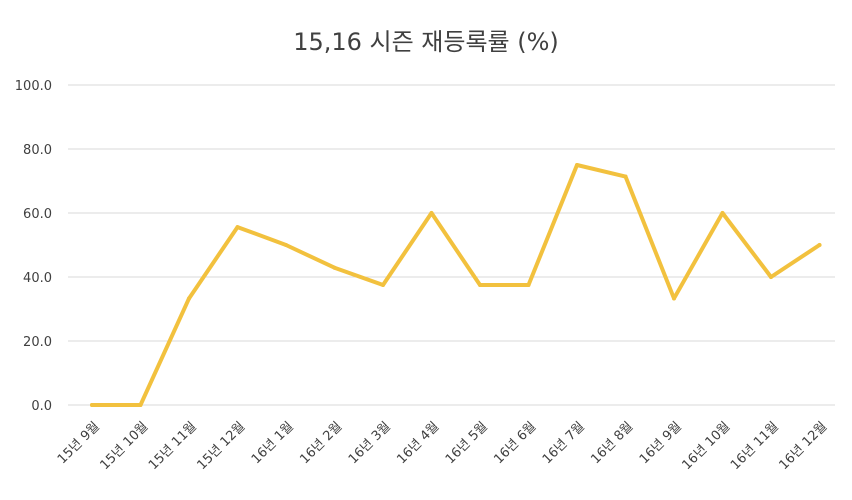 Image resolution: width=852 pixels, height=500 pixels. What do you see at coordinates (33, 246) in the screenshot?
I see `y-axis-ticks: 0.0 20.0 40.0 60.0 80.0 100.0` at bounding box center [33, 246].